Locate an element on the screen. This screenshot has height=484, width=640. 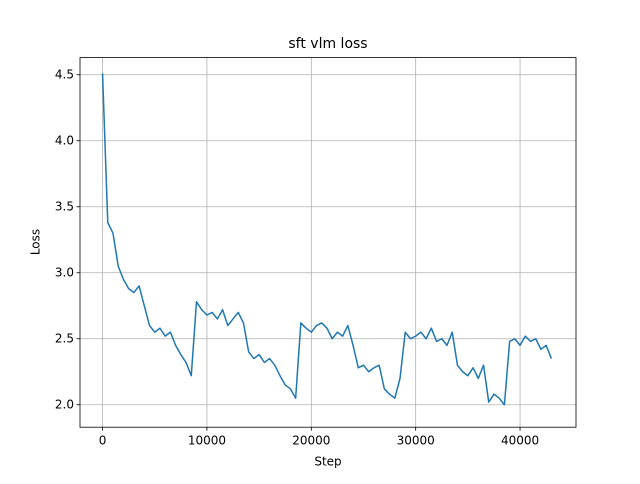
y-tick-label: 4.5 is located at coordinates (64, 74).